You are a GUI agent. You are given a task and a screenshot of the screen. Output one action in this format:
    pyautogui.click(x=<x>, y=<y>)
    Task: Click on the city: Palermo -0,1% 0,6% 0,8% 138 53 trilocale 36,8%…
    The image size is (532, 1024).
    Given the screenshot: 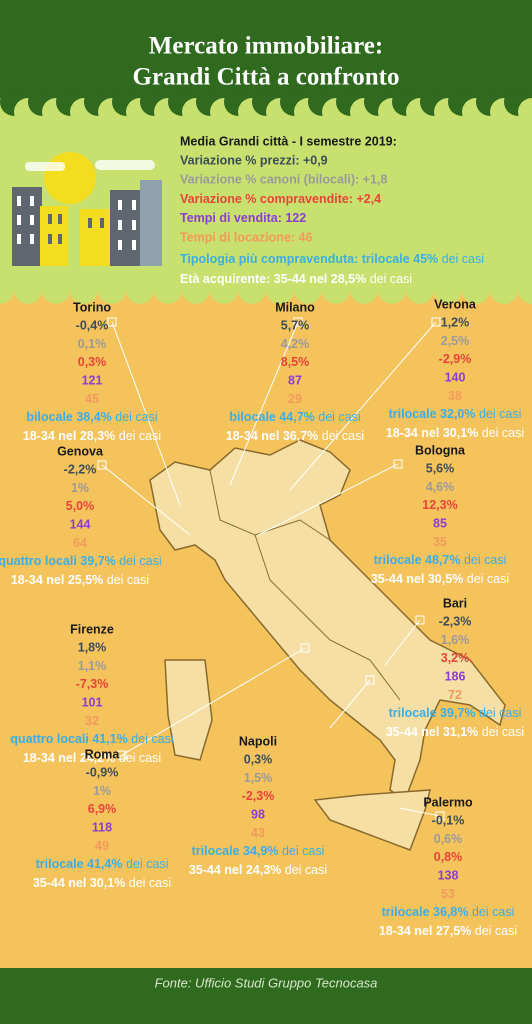 What is the action you would take?
    pyautogui.click(x=448, y=866)
    